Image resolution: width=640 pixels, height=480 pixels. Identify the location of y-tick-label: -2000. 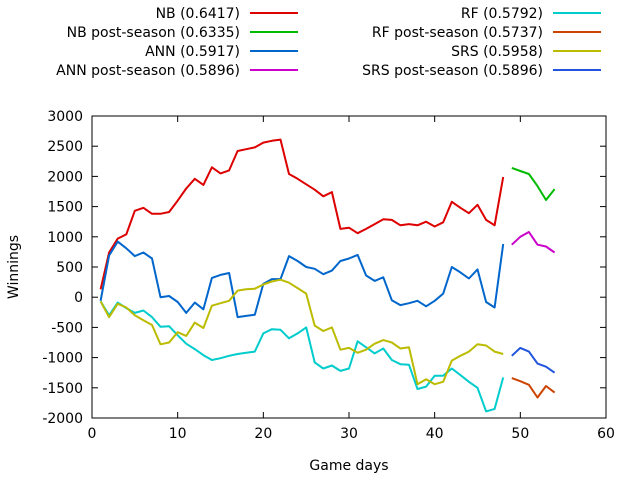
(62, 419).